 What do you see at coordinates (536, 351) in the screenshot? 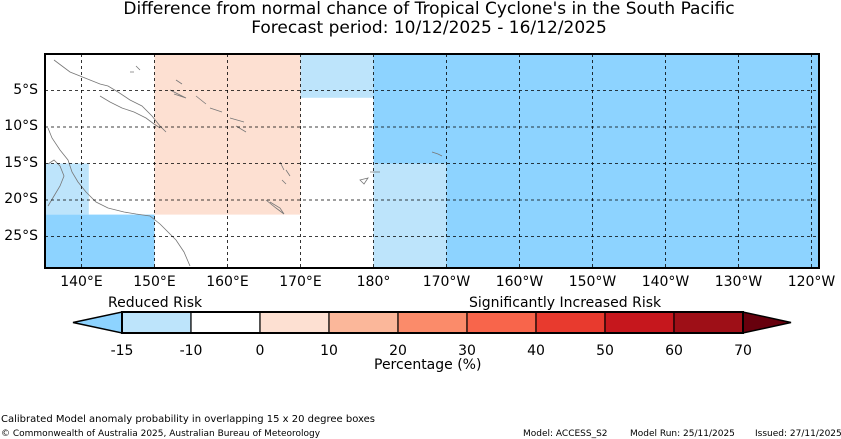
I see `colorbar-tick-label: 40` at bounding box center [536, 351].